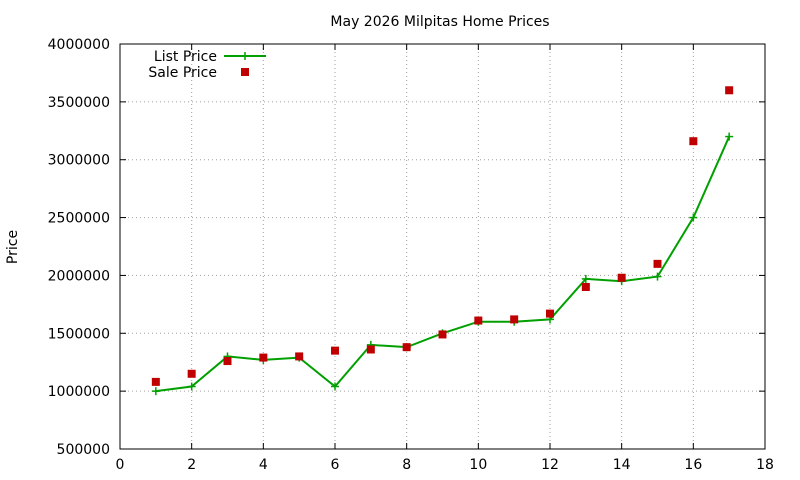  Describe the element at coordinates (79, 45) in the screenshot. I see `y-tick-label: 4000000` at that location.